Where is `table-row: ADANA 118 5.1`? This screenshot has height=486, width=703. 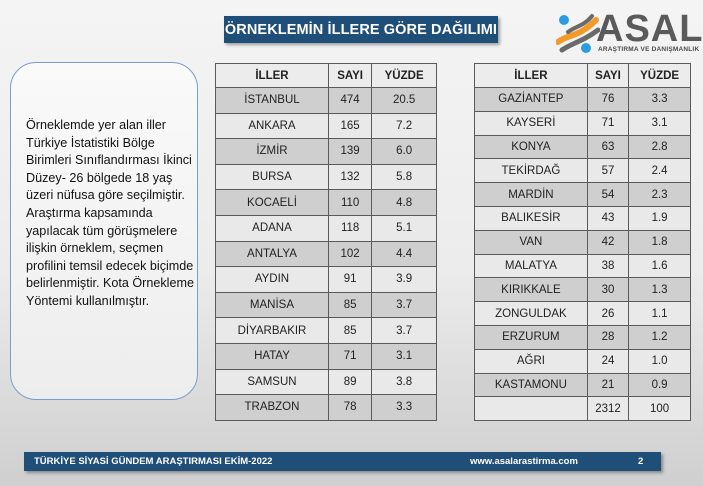 table-row: ADANA 118 5.1 is located at coordinates (326, 228).